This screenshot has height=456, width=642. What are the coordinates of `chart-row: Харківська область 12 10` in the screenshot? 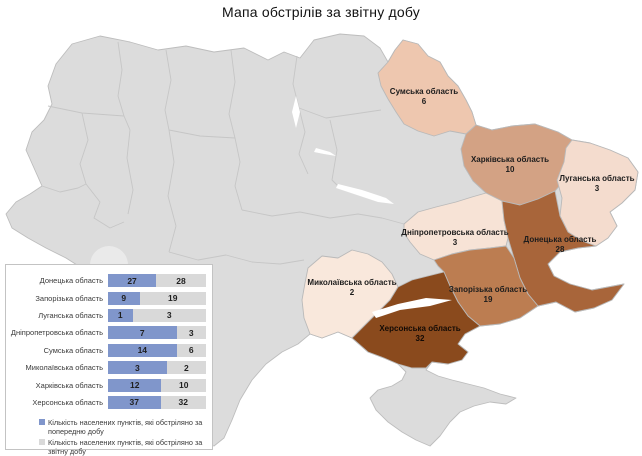 It's located at (107, 384).